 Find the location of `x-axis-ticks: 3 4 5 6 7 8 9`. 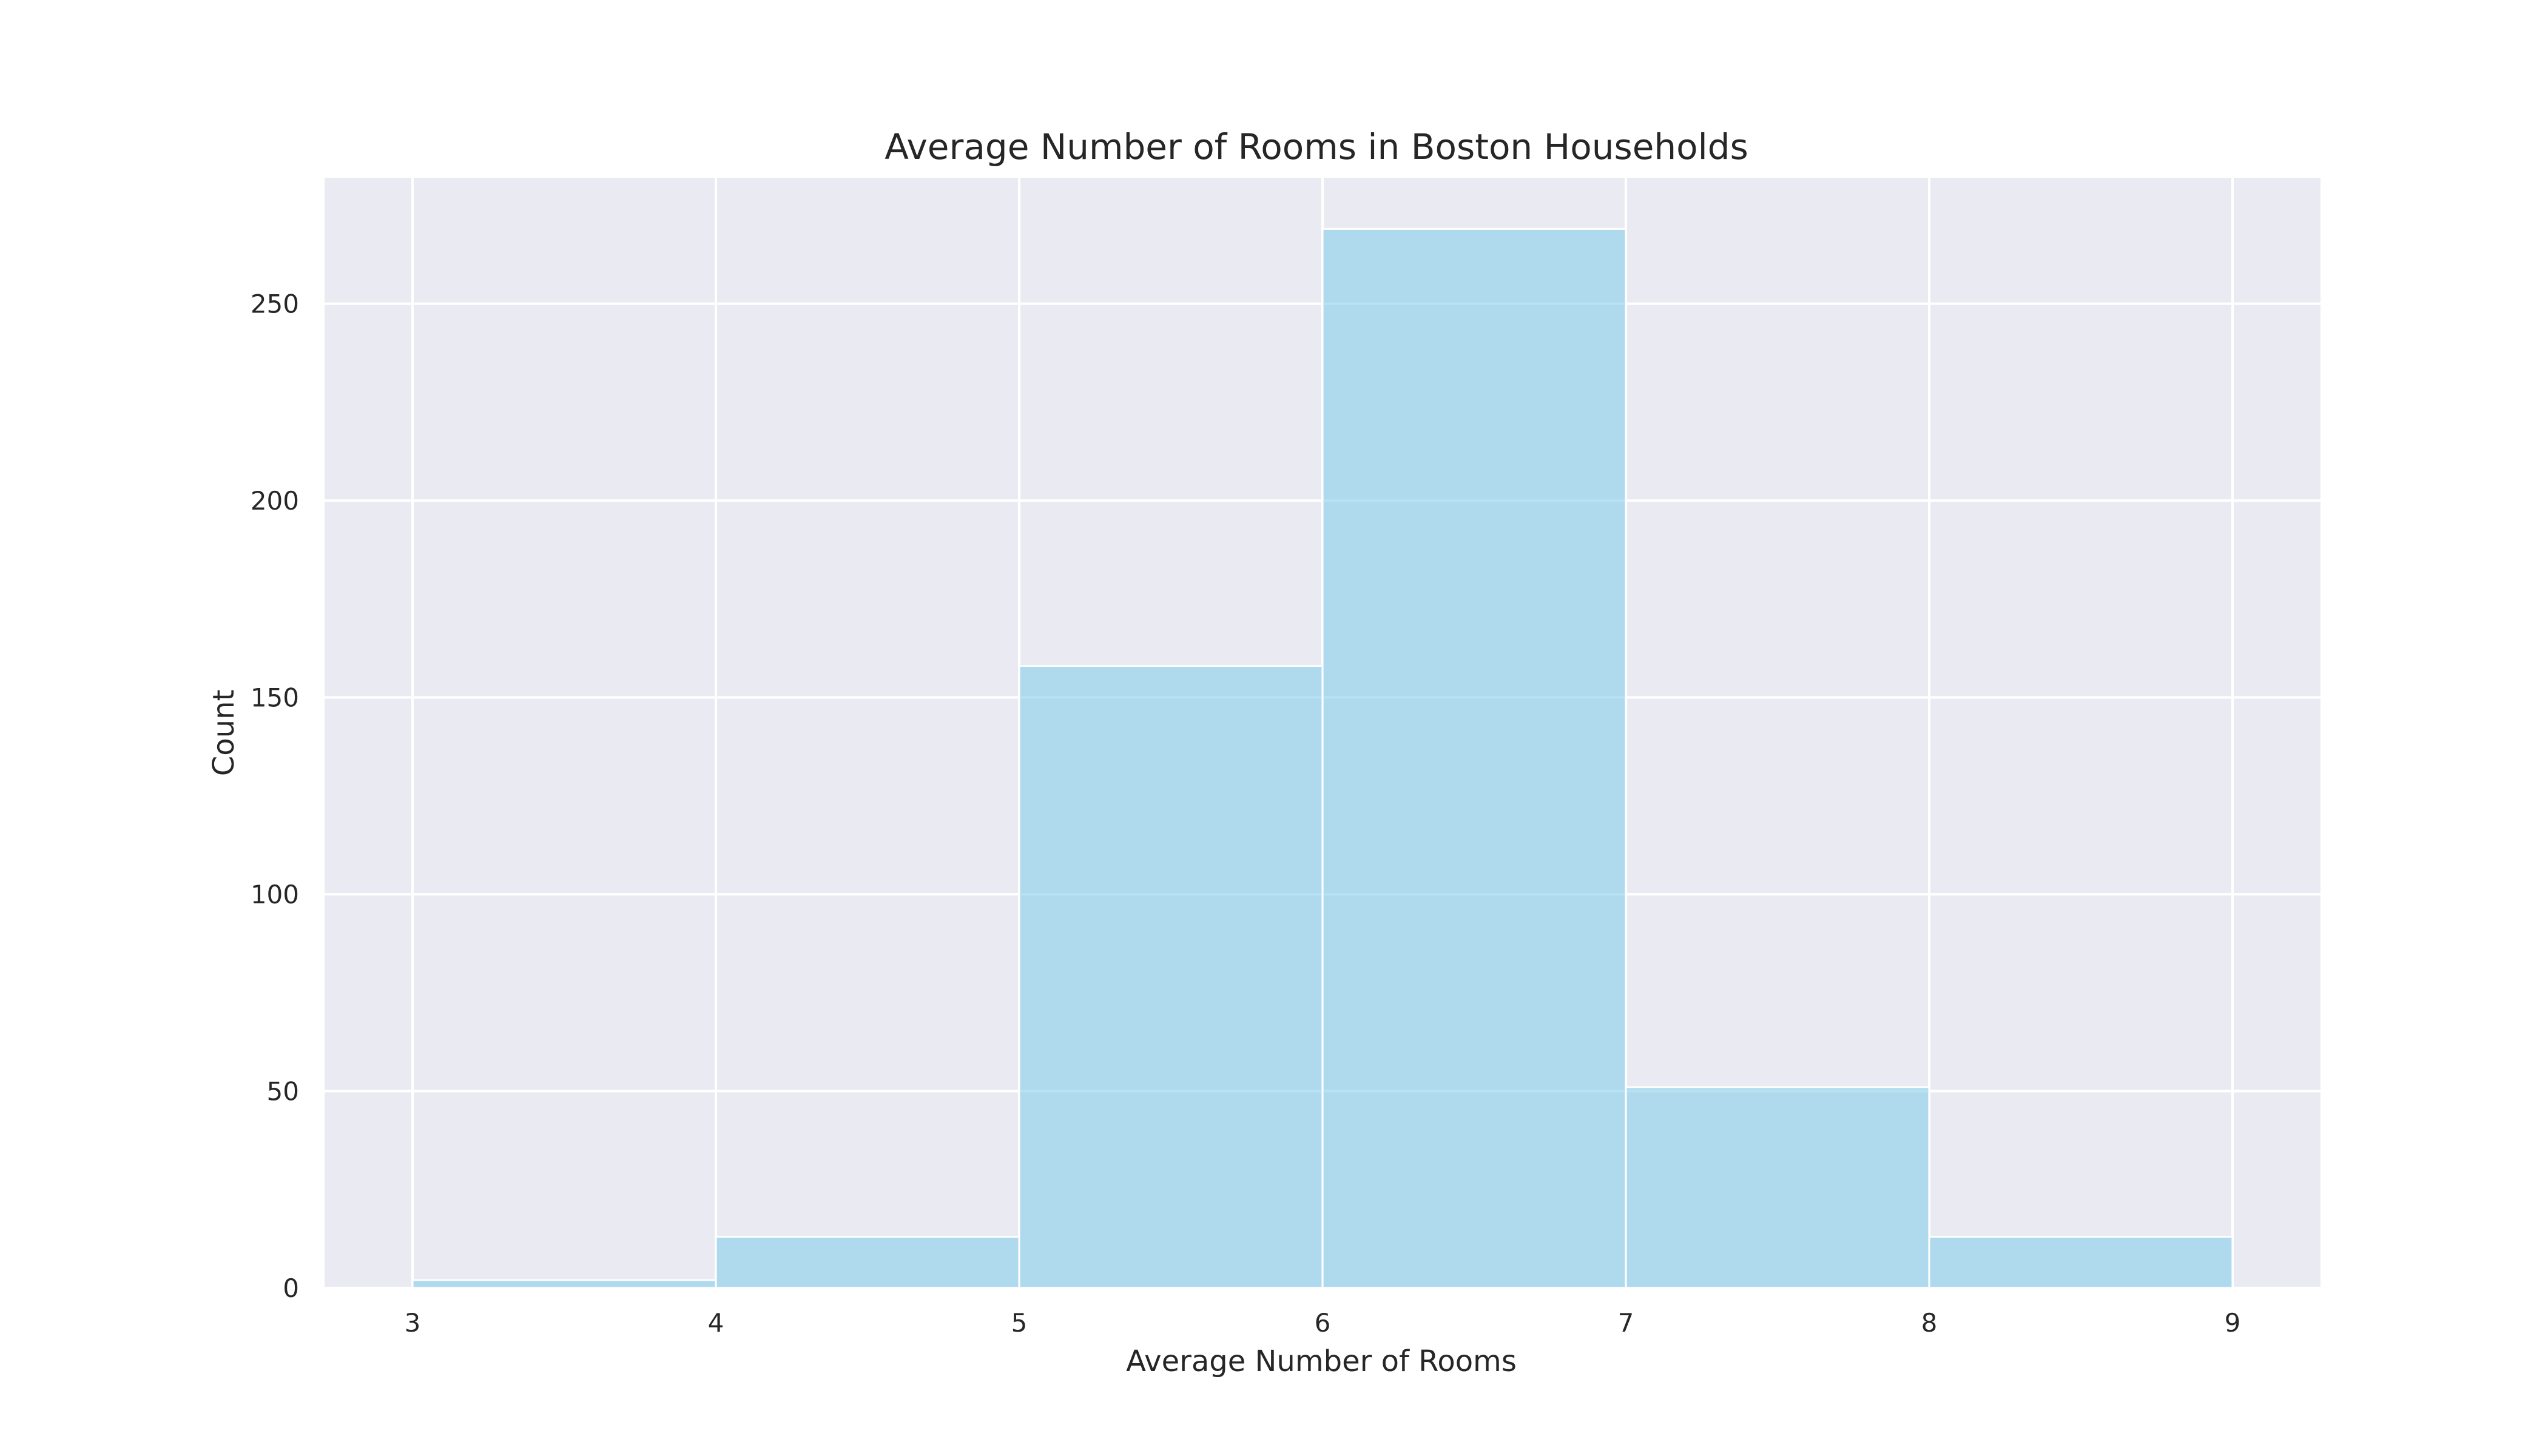

x-axis-ticks: 3 4 5 6 7 8 9 is located at coordinates (1323, 1323).